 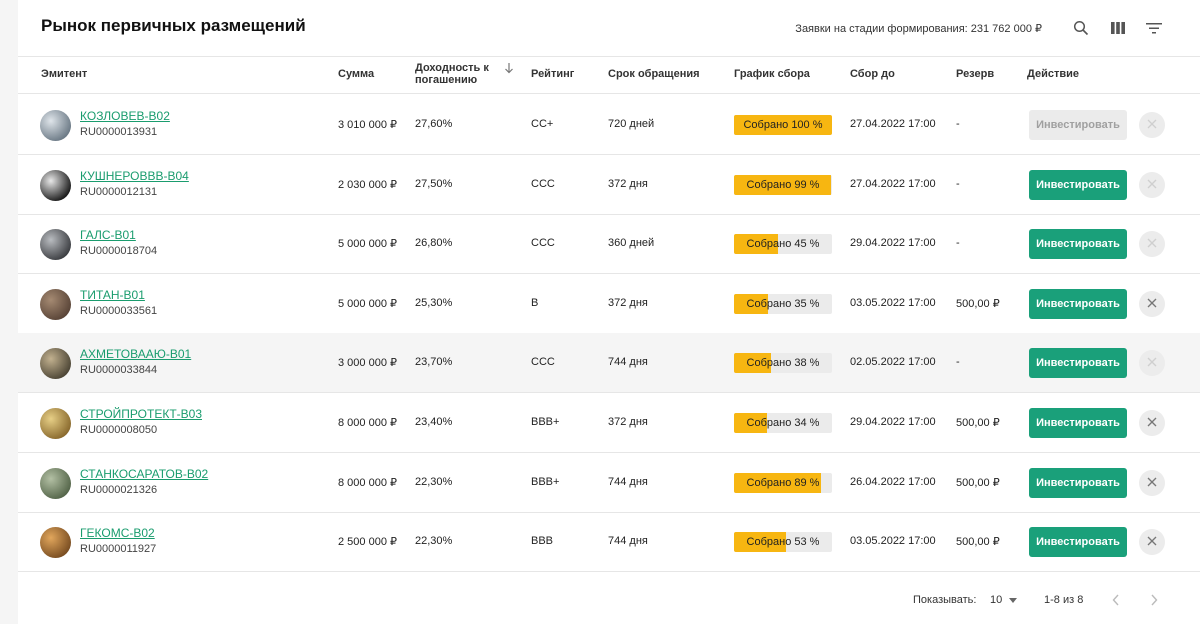 What do you see at coordinates (872, 74) in the screenshot?
I see `column-deadline: Сбор до` at bounding box center [872, 74].